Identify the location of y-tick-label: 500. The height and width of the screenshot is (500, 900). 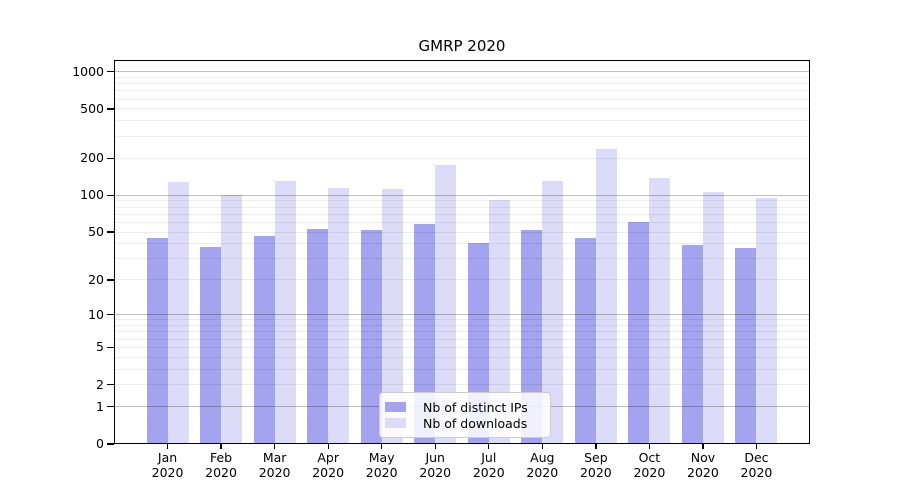
(92, 108).